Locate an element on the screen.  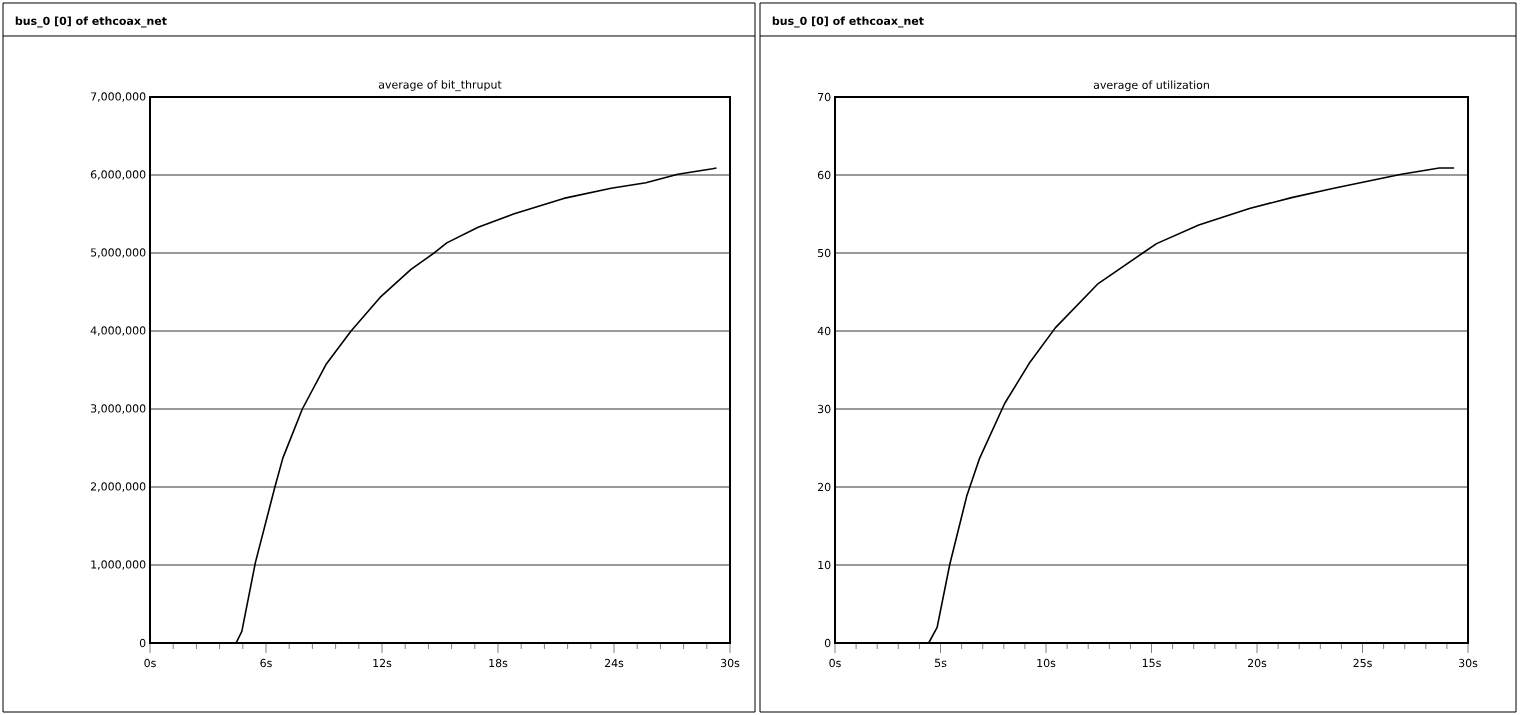
x-tick-label: 10s is located at coordinates (1046, 663).